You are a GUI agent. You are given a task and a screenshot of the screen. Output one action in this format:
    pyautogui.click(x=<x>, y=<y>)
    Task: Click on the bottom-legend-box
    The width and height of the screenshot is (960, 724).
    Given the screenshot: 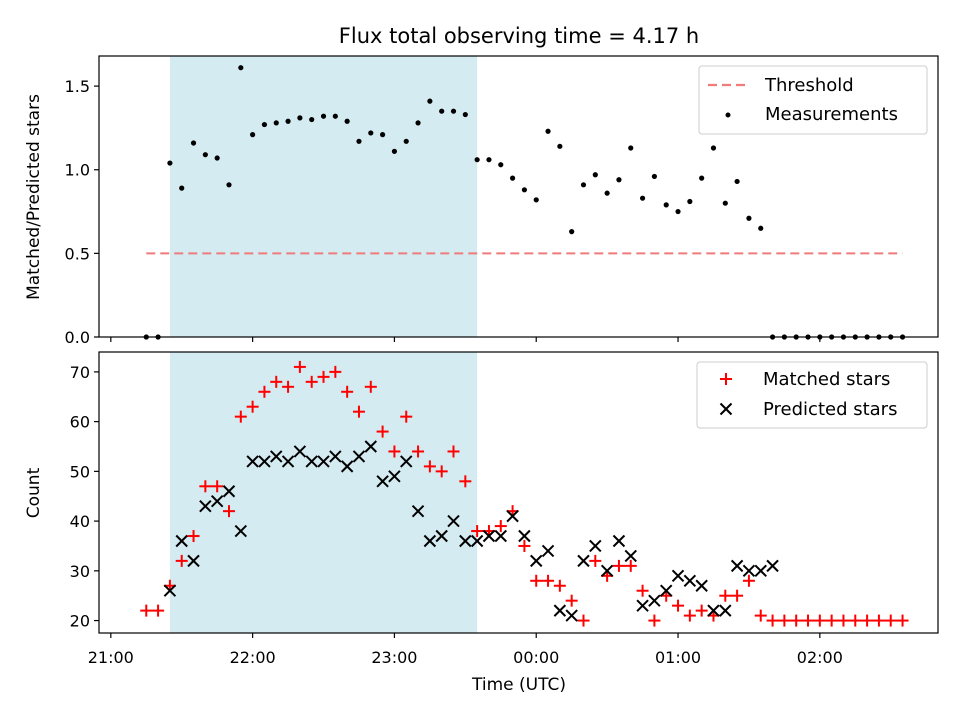 What is the action you would take?
    pyautogui.click(x=812, y=395)
    